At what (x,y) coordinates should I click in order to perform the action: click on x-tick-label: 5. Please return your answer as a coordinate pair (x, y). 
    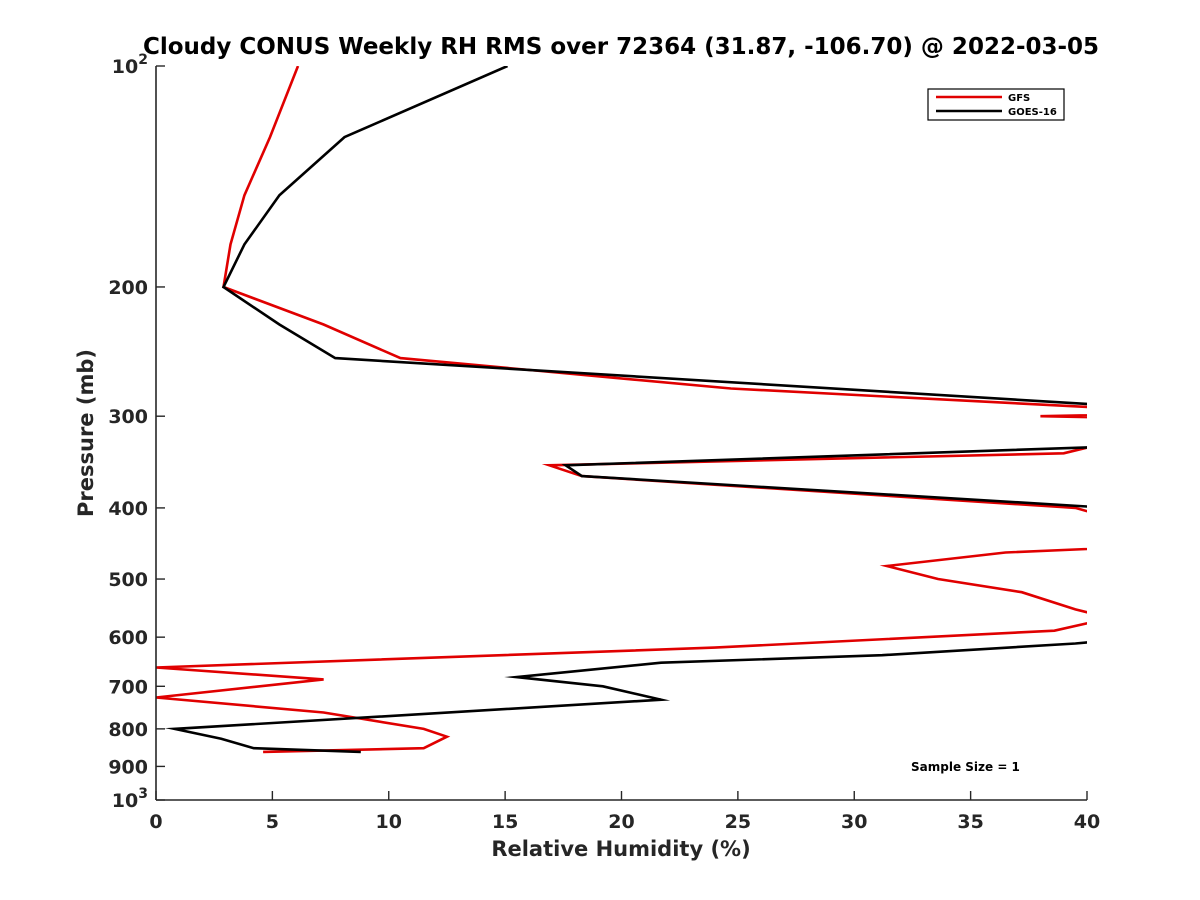
    Looking at the image, I should click on (272, 822).